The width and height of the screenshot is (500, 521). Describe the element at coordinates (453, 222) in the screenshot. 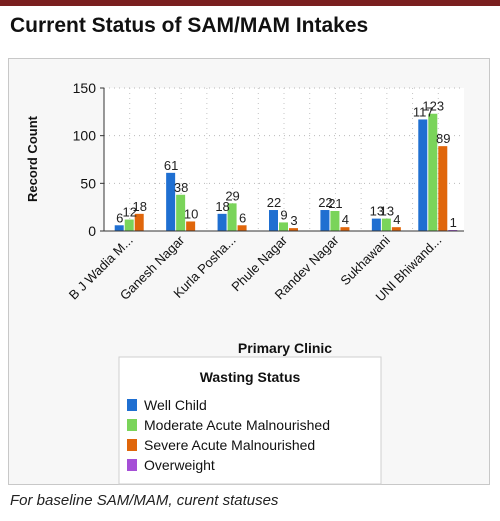

I see `data-label: 1` at that location.